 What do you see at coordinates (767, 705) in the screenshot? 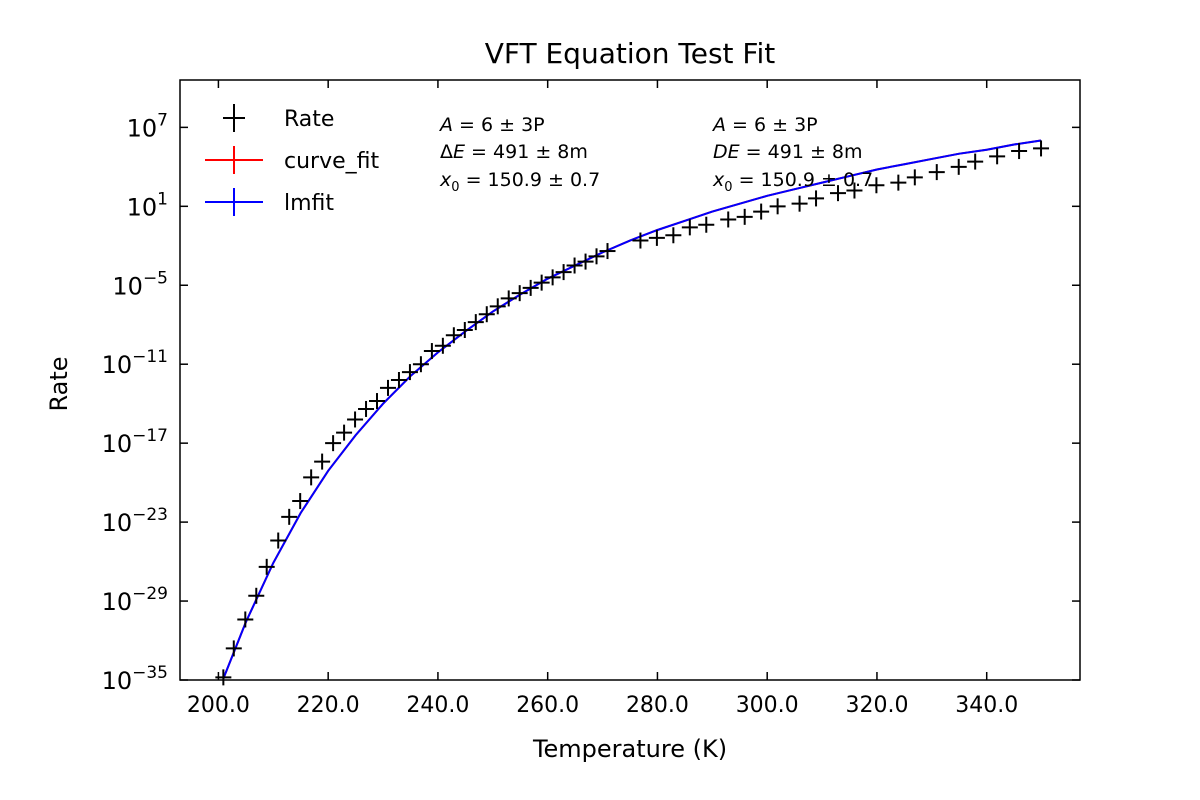
I see `x-tick-label: 300.0` at bounding box center [767, 705].